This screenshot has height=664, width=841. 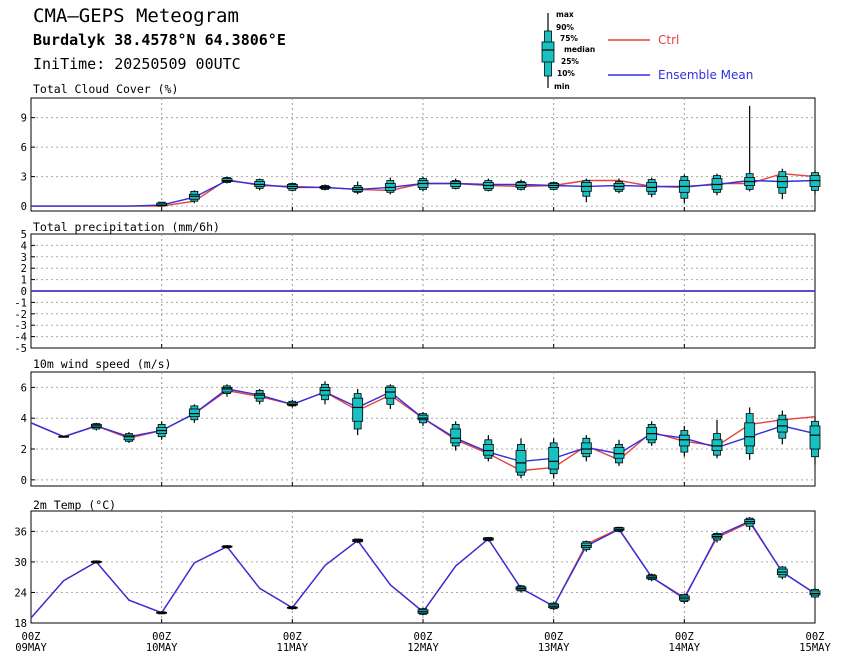 What do you see at coordinates (137, 64) in the screenshot?
I see `init-time-label: IniTime: 20250509 00UTC` at bounding box center [137, 64].